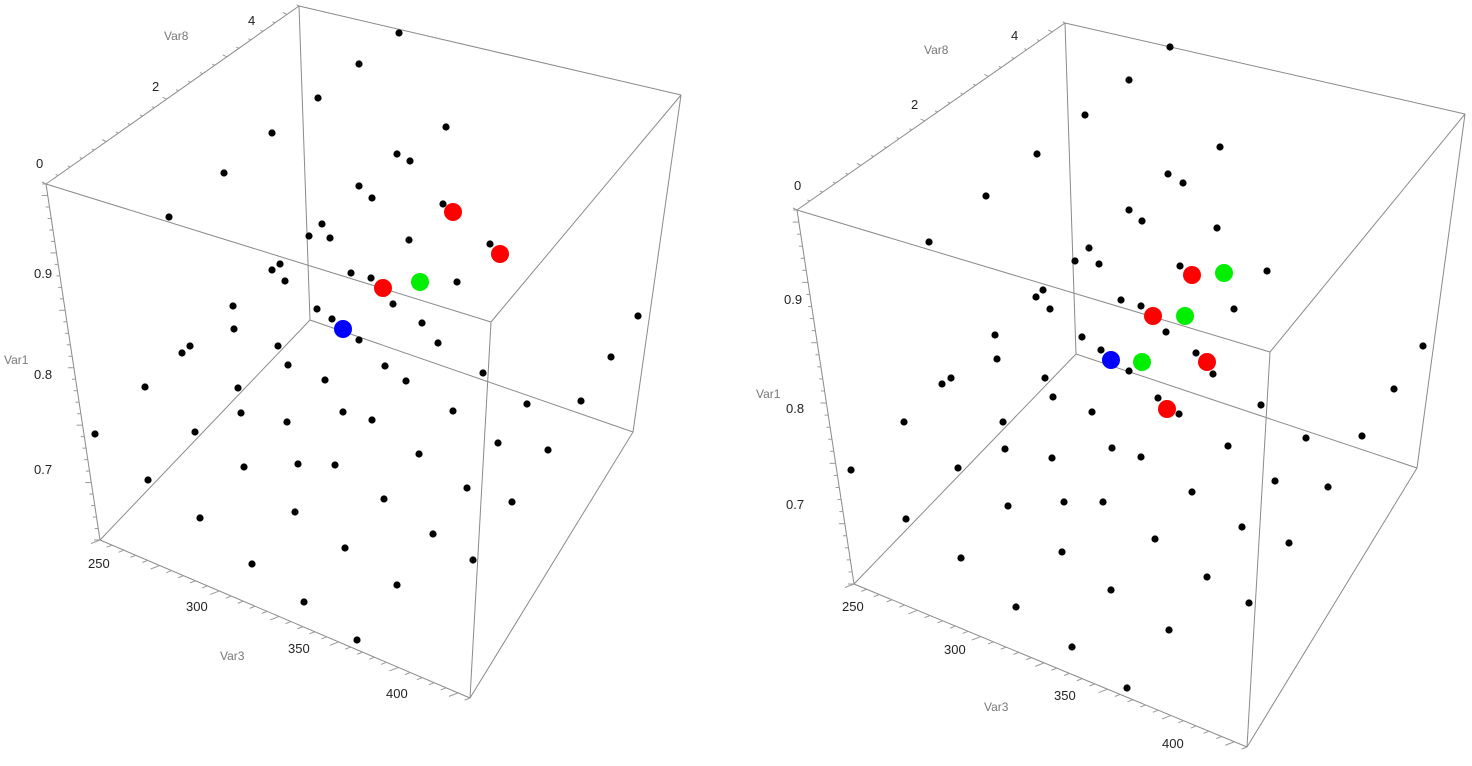 The width and height of the screenshot is (1472, 766). What do you see at coordinates (768, 394) in the screenshot?
I see `y-axis-label: Var1` at bounding box center [768, 394].